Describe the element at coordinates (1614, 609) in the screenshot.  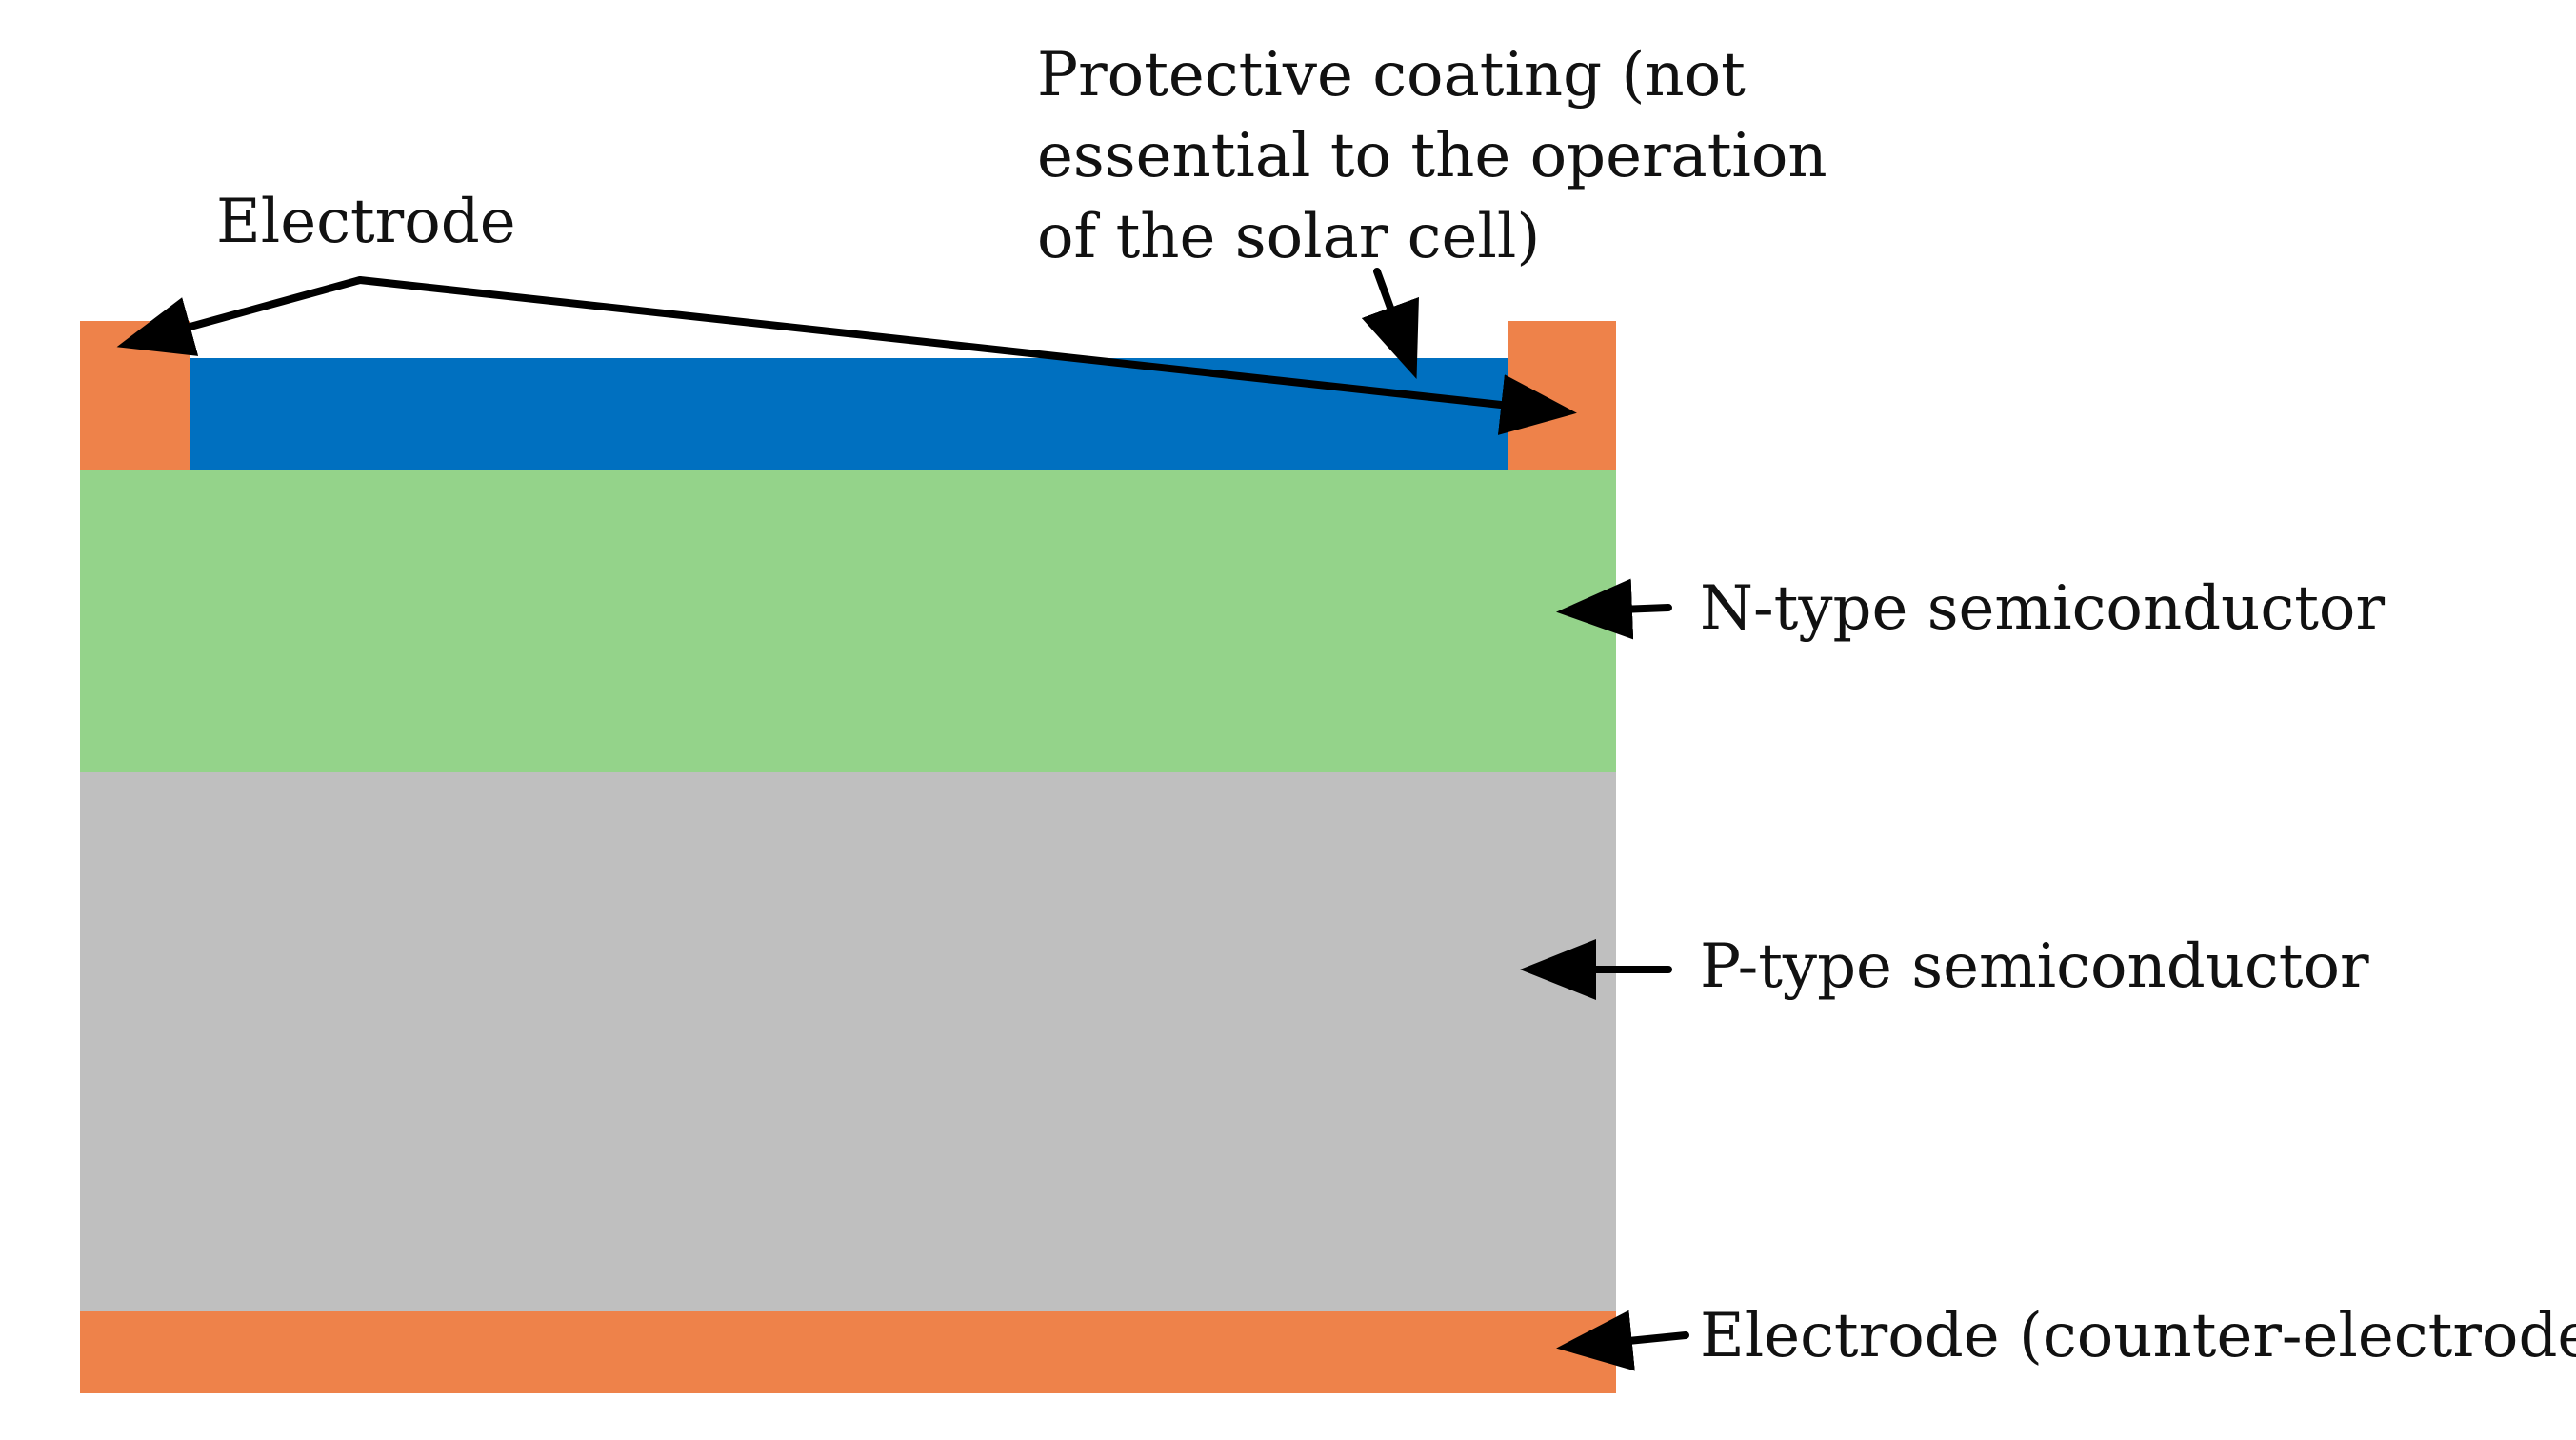
I see `n-type-arrow` at that location.